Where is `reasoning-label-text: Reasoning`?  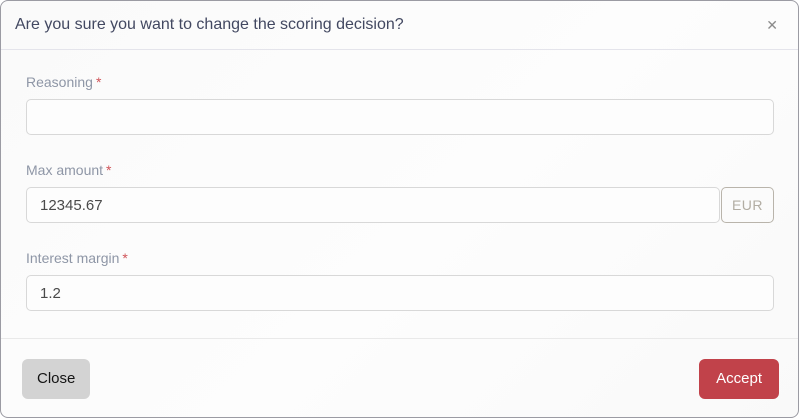 reasoning-label-text: Reasoning is located at coordinates (59, 82).